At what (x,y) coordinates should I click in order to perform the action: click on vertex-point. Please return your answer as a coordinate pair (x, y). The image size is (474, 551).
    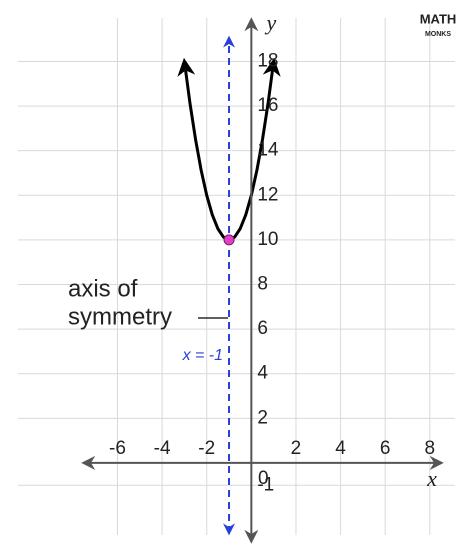
    Looking at the image, I should click on (229, 240).